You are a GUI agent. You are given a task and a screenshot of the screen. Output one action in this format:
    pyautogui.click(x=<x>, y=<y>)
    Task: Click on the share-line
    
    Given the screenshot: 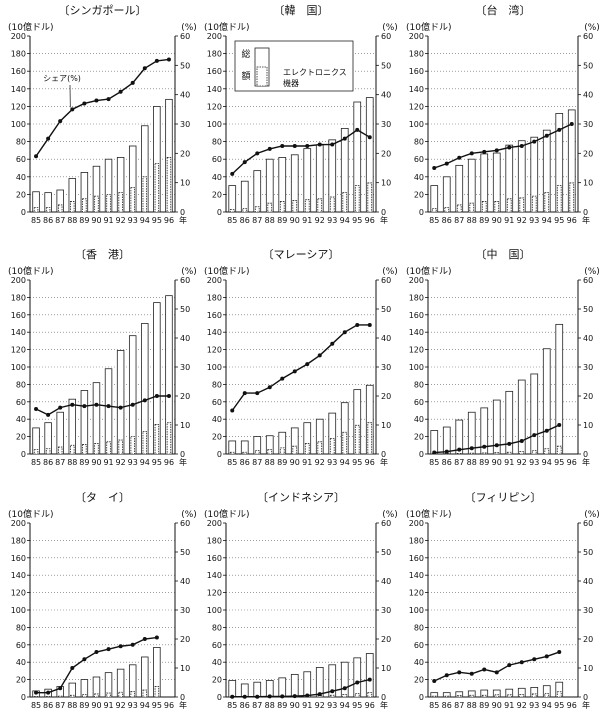 What is the action you would take?
    pyautogui.click(x=300, y=367)
    